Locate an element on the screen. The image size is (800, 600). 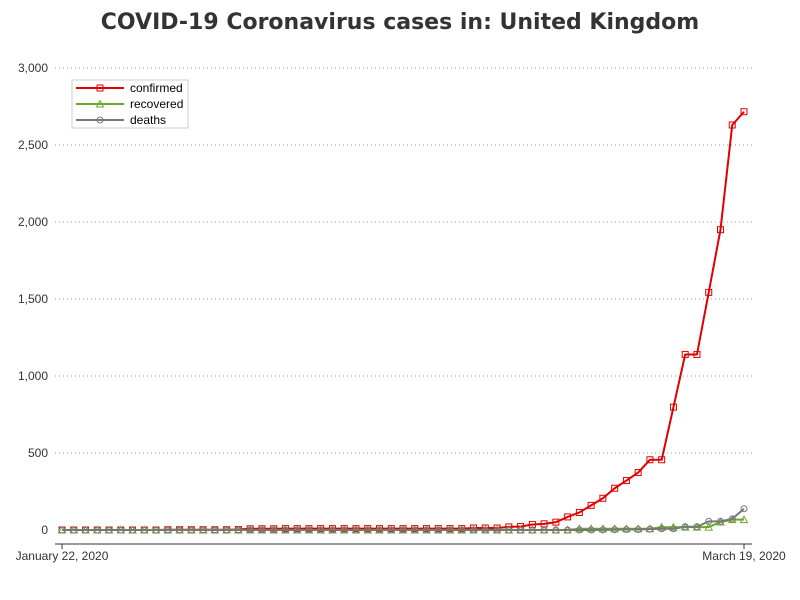
legend-label-deaths: deaths is located at coordinates (148, 120).